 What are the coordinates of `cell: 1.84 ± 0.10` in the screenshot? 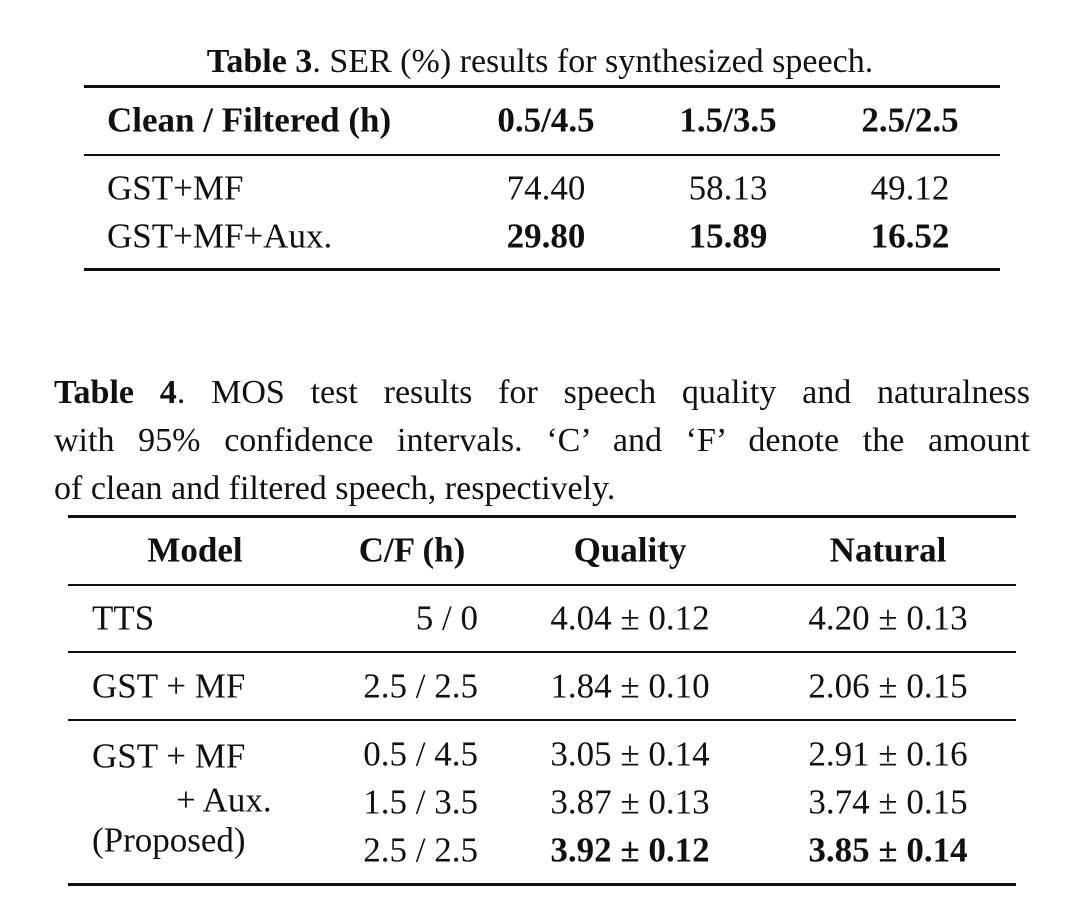 It's located at (630, 686).